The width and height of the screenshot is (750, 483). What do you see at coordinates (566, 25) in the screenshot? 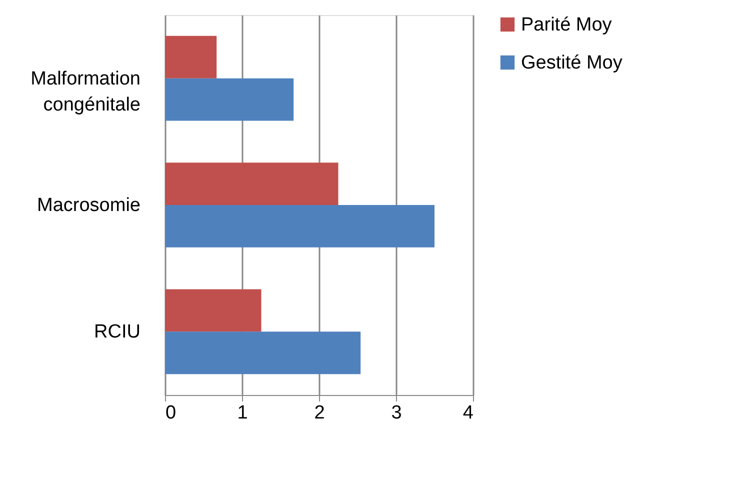
I see `legend-label: Parité Moy` at bounding box center [566, 25].